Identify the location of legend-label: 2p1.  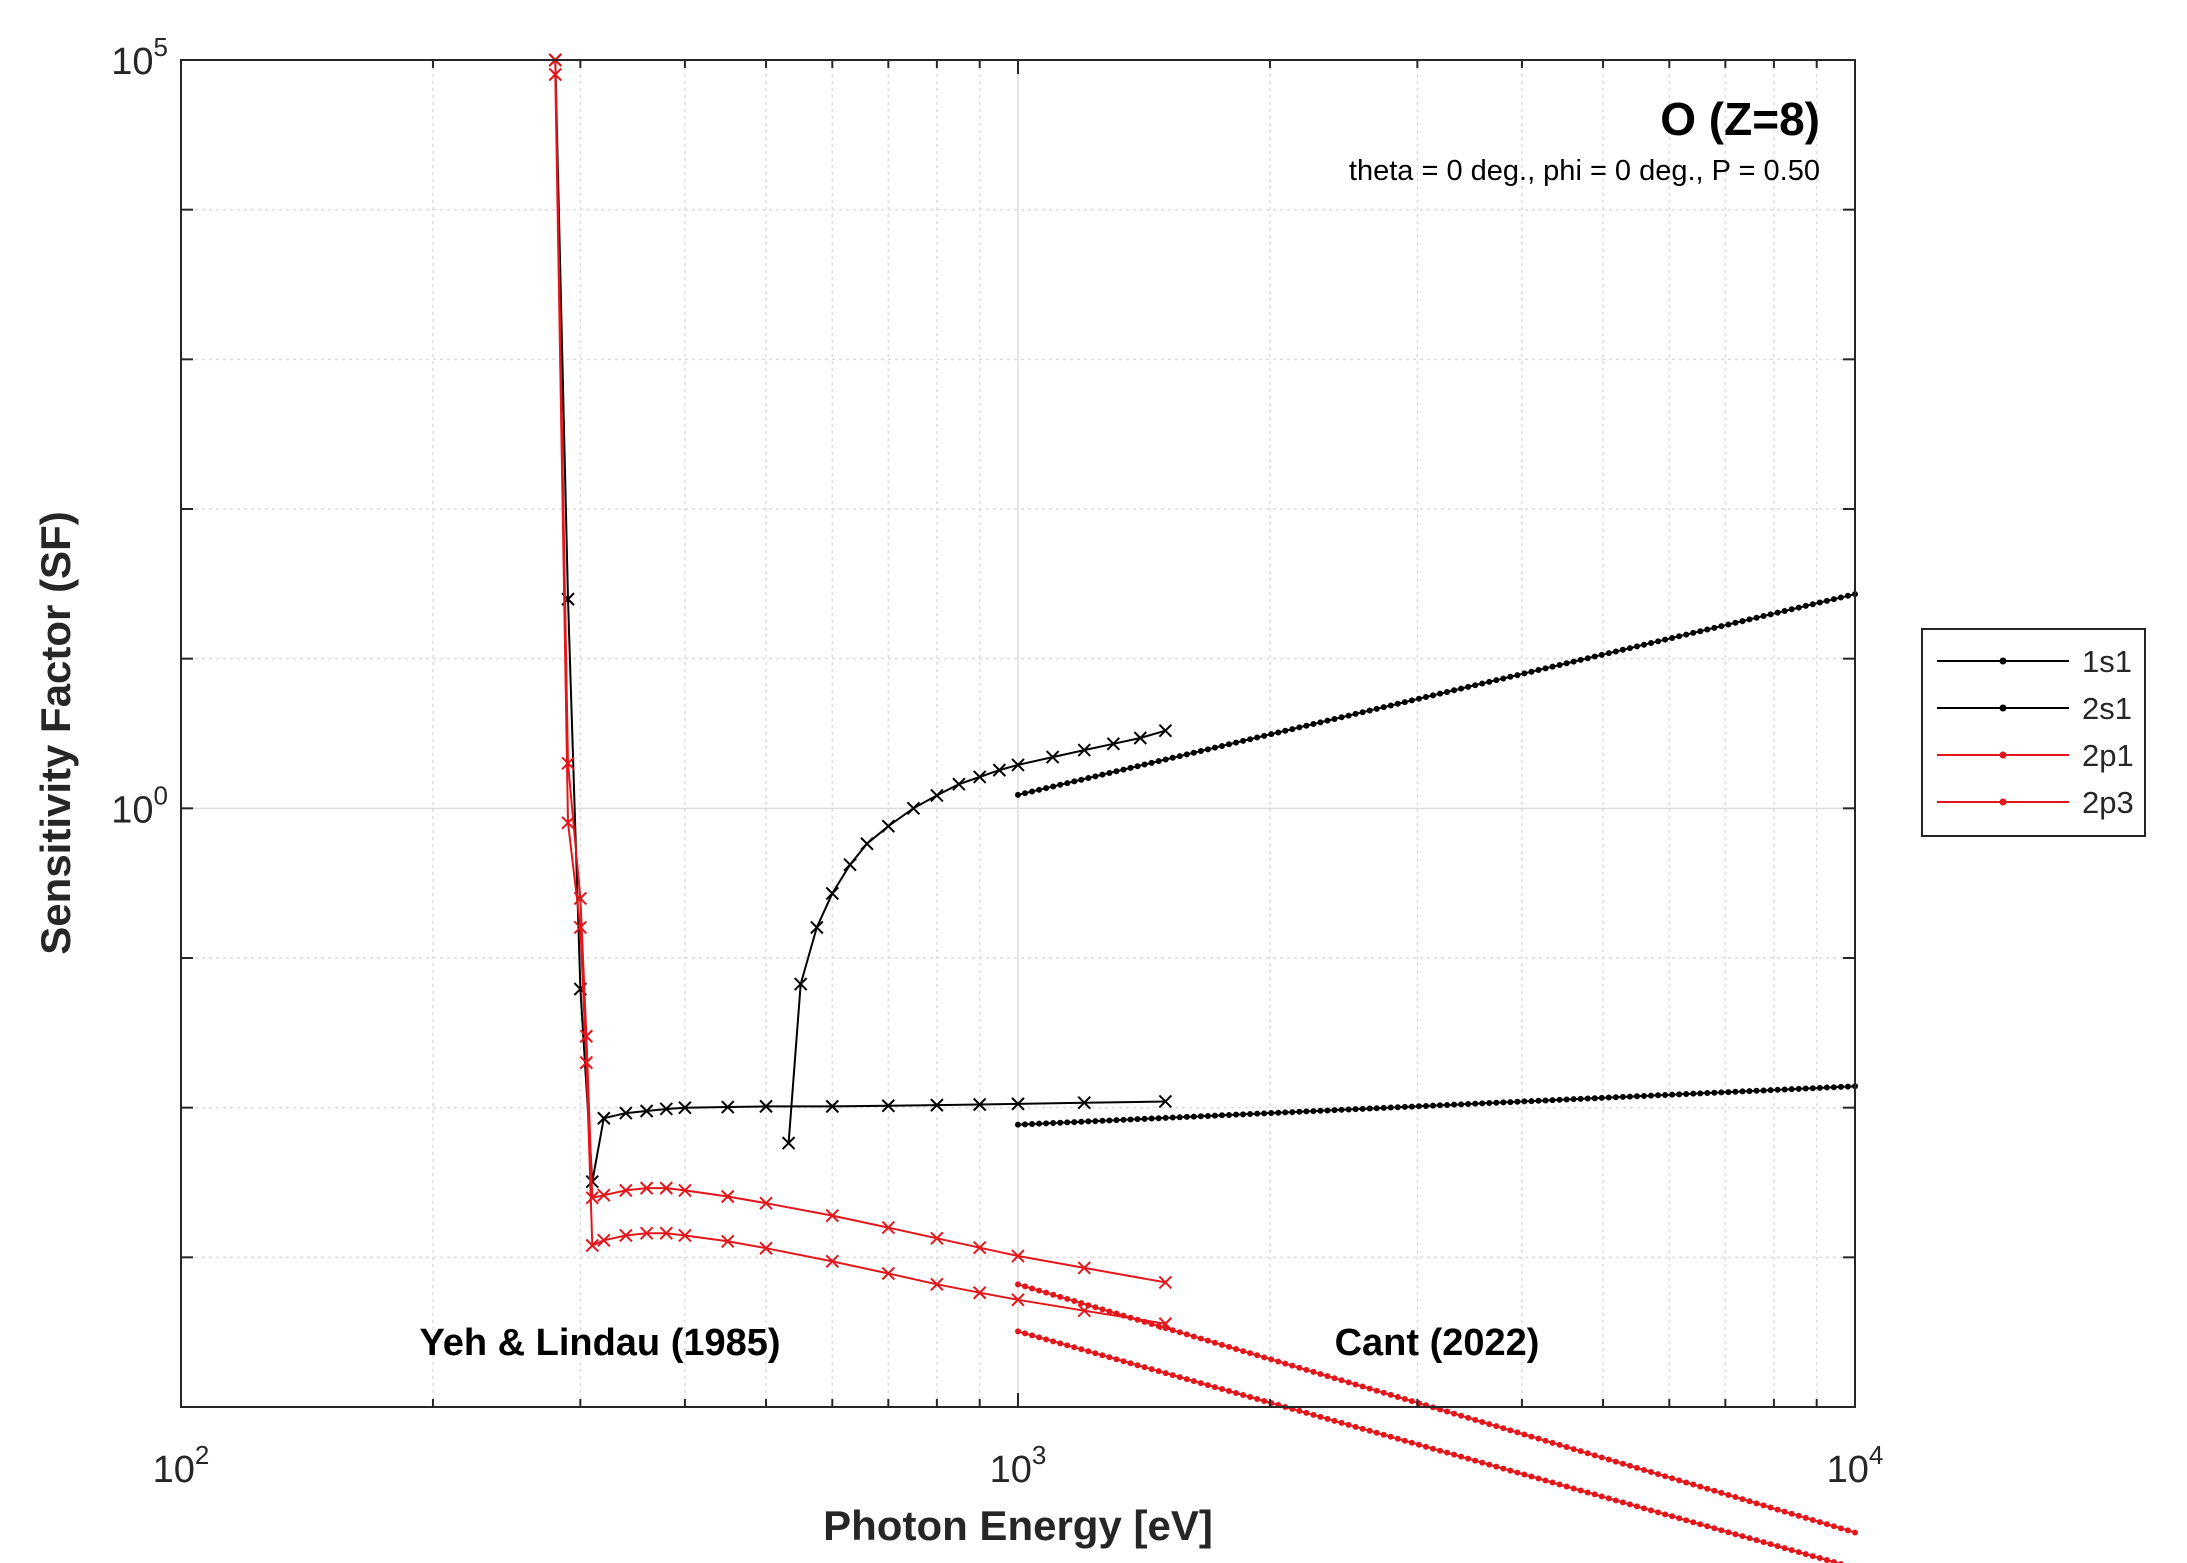
(2108, 755).